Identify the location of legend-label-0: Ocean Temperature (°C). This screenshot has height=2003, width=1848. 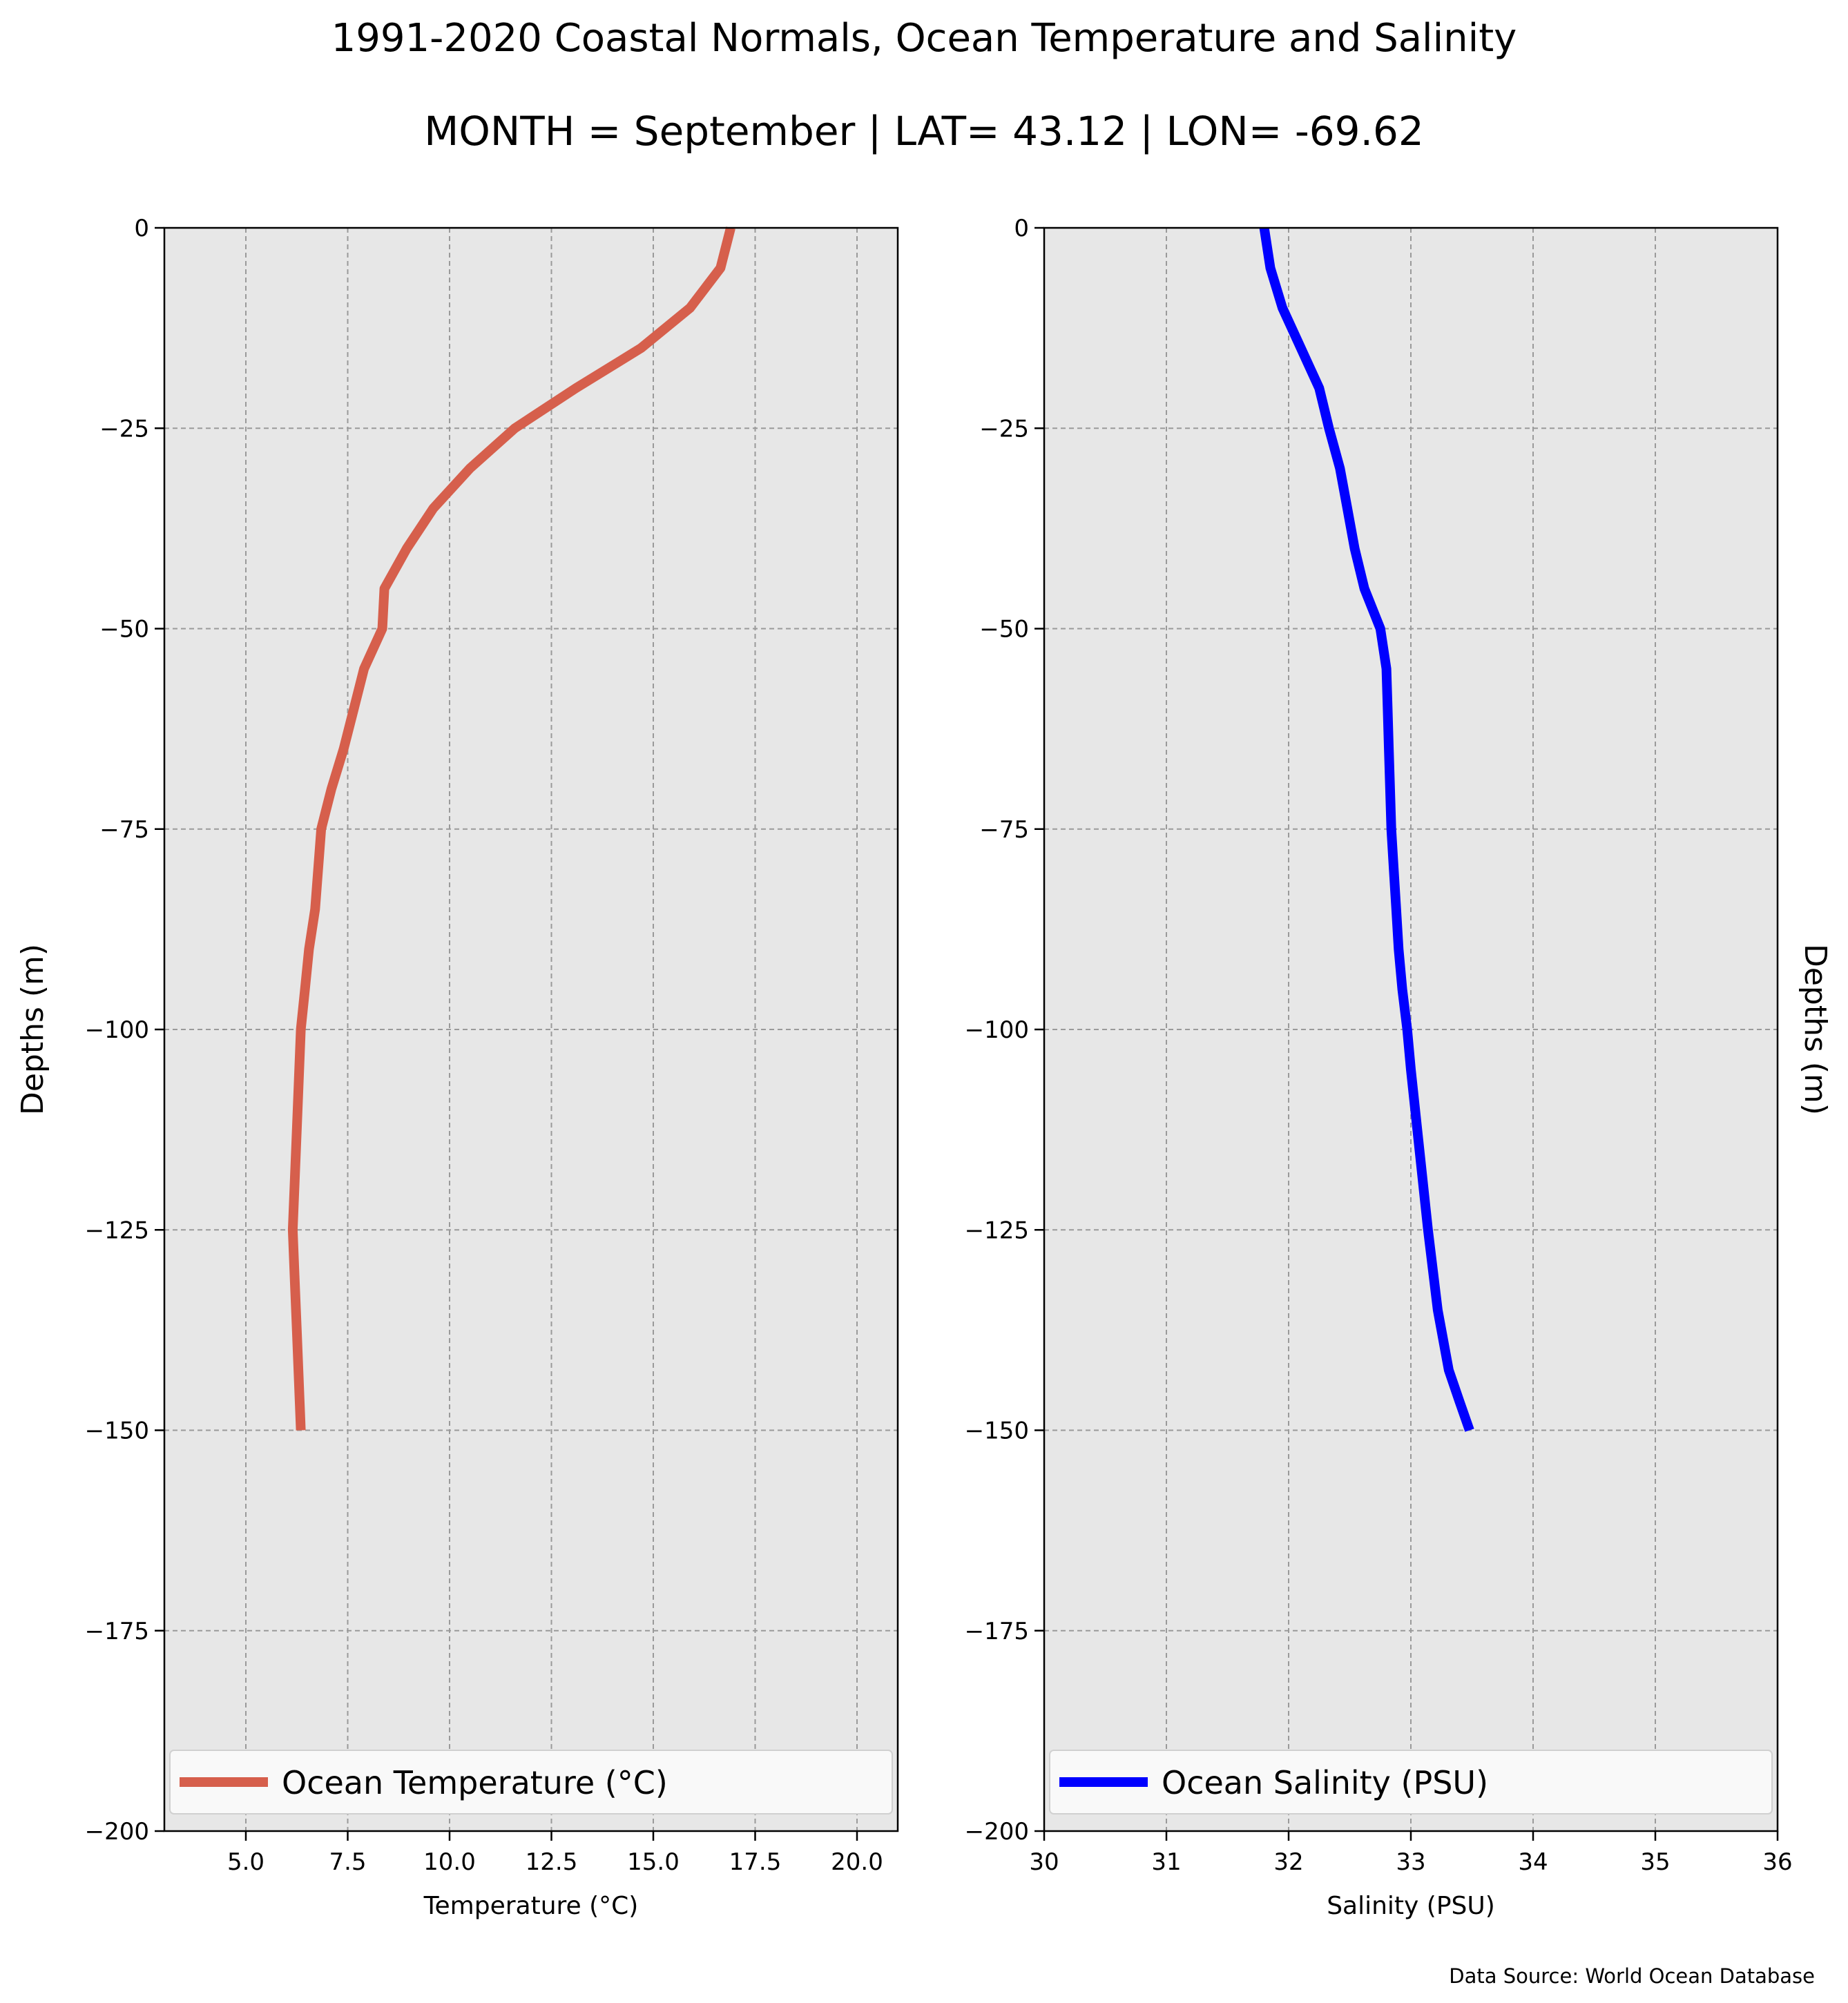
(475, 1782).